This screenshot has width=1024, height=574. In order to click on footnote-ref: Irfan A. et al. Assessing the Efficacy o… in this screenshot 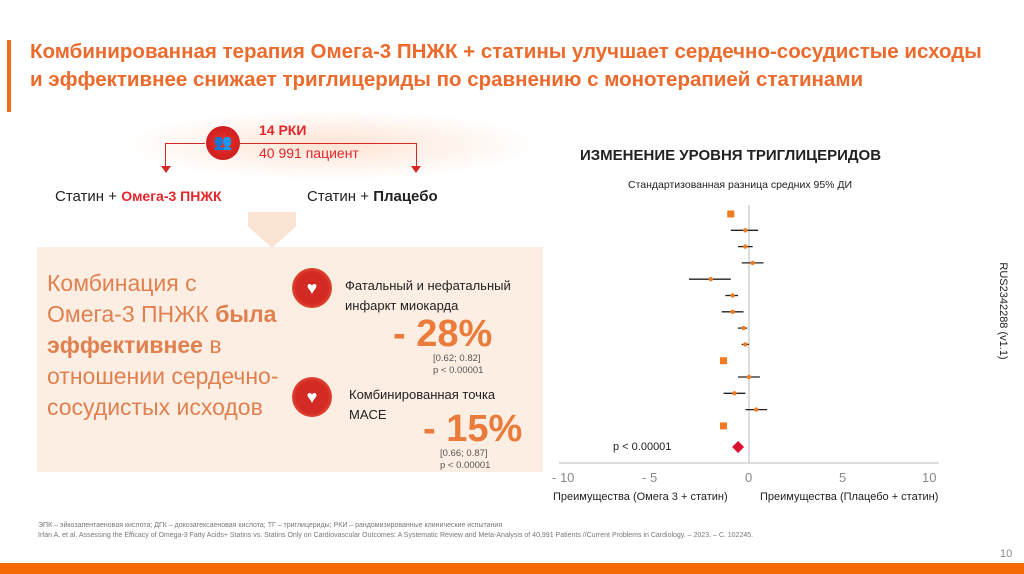, I will do `click(396, 535)`.